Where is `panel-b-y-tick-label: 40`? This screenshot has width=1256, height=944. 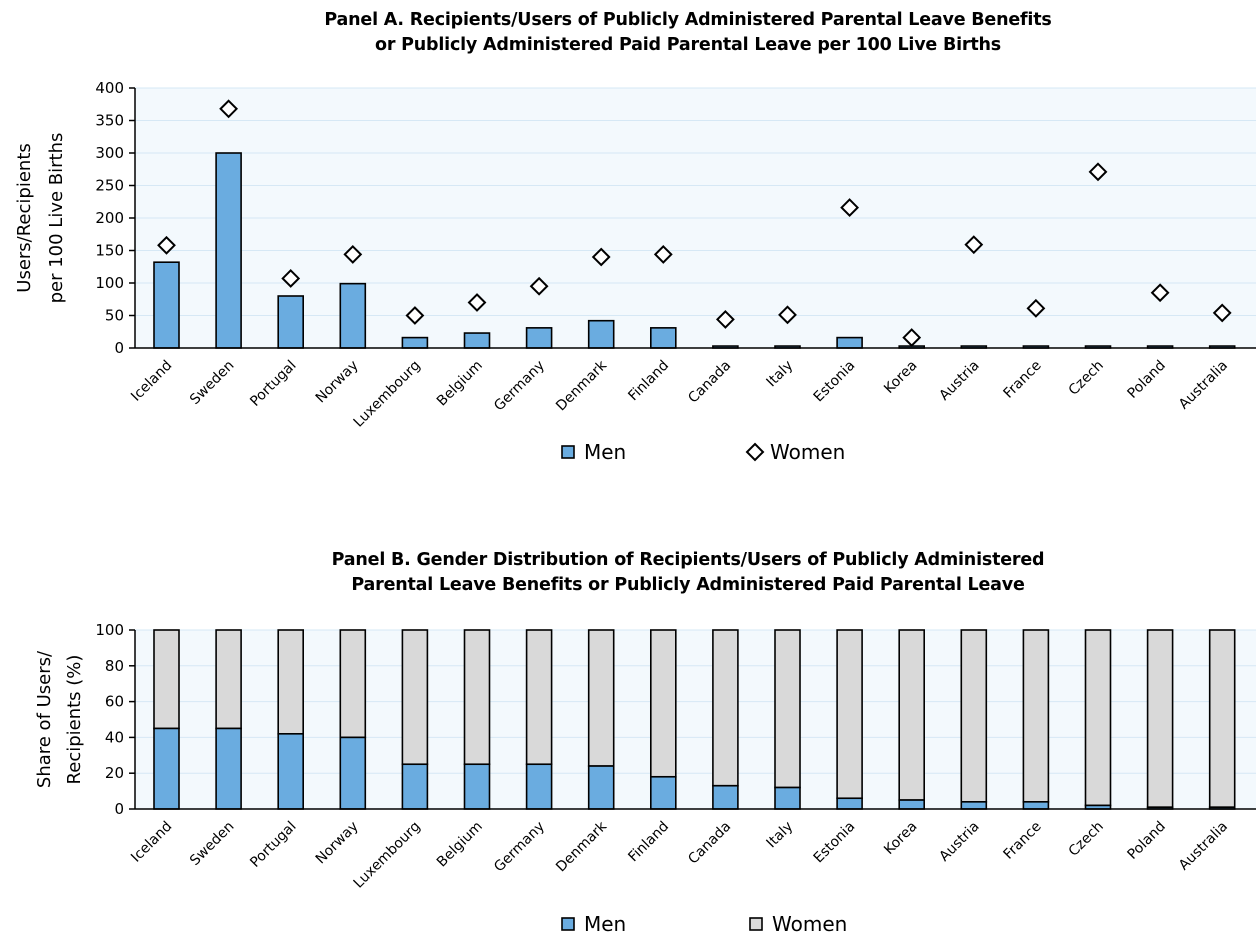
panel-b-y-tick-label: 40 is located at coordinates (114, 737).